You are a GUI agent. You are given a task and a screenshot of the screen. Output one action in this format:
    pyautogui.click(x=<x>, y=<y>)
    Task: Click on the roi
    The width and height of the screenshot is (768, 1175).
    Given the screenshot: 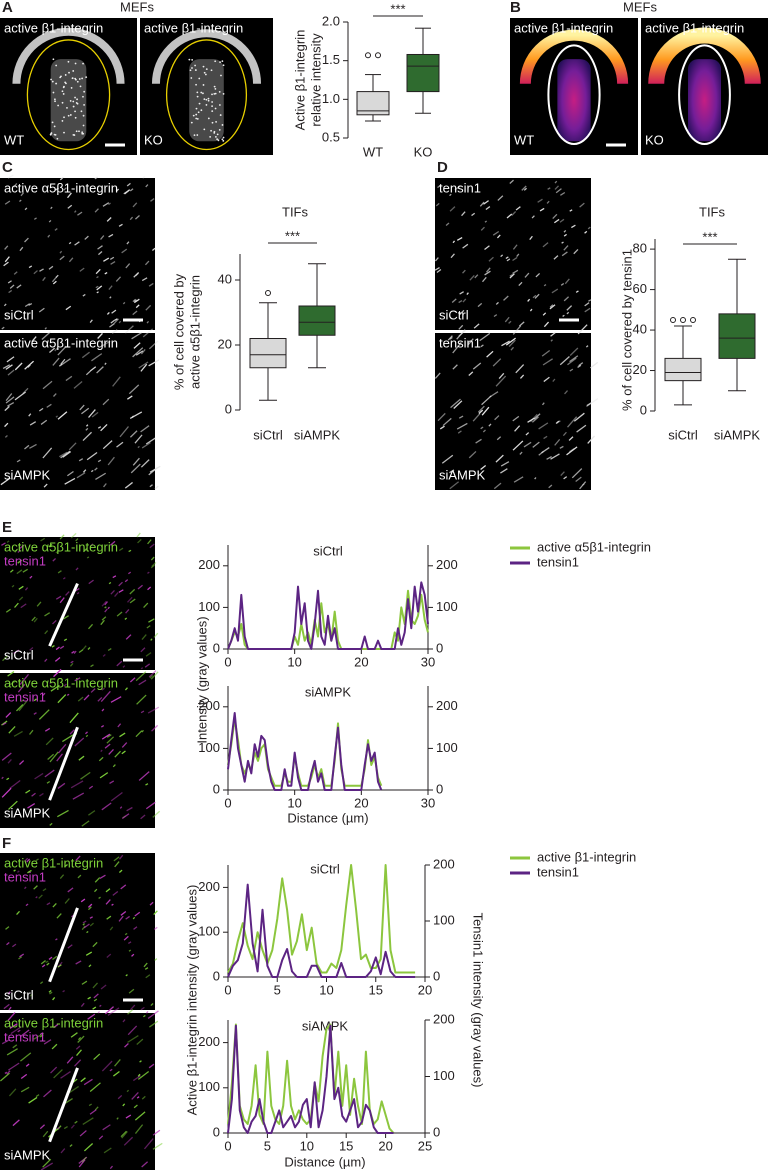 What is the action you would take?
    pyautogui.click(x=574, y=95)
    